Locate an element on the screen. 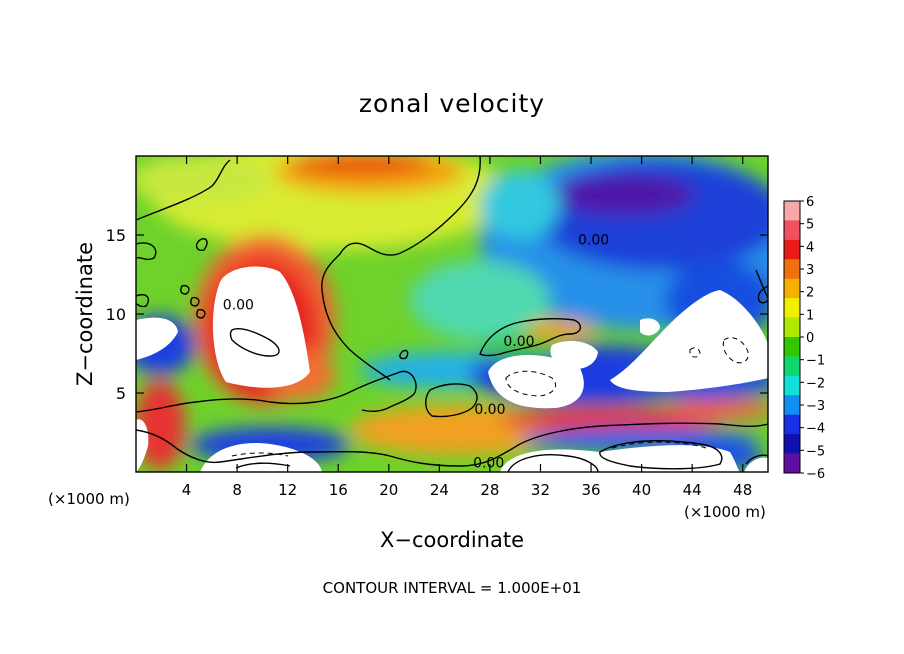 The height and width of the screenshot is (654, 904). contour-interval-footer: CONTOUR INTERVAL = 1.000E+01 is located at coordinates (452, 588).